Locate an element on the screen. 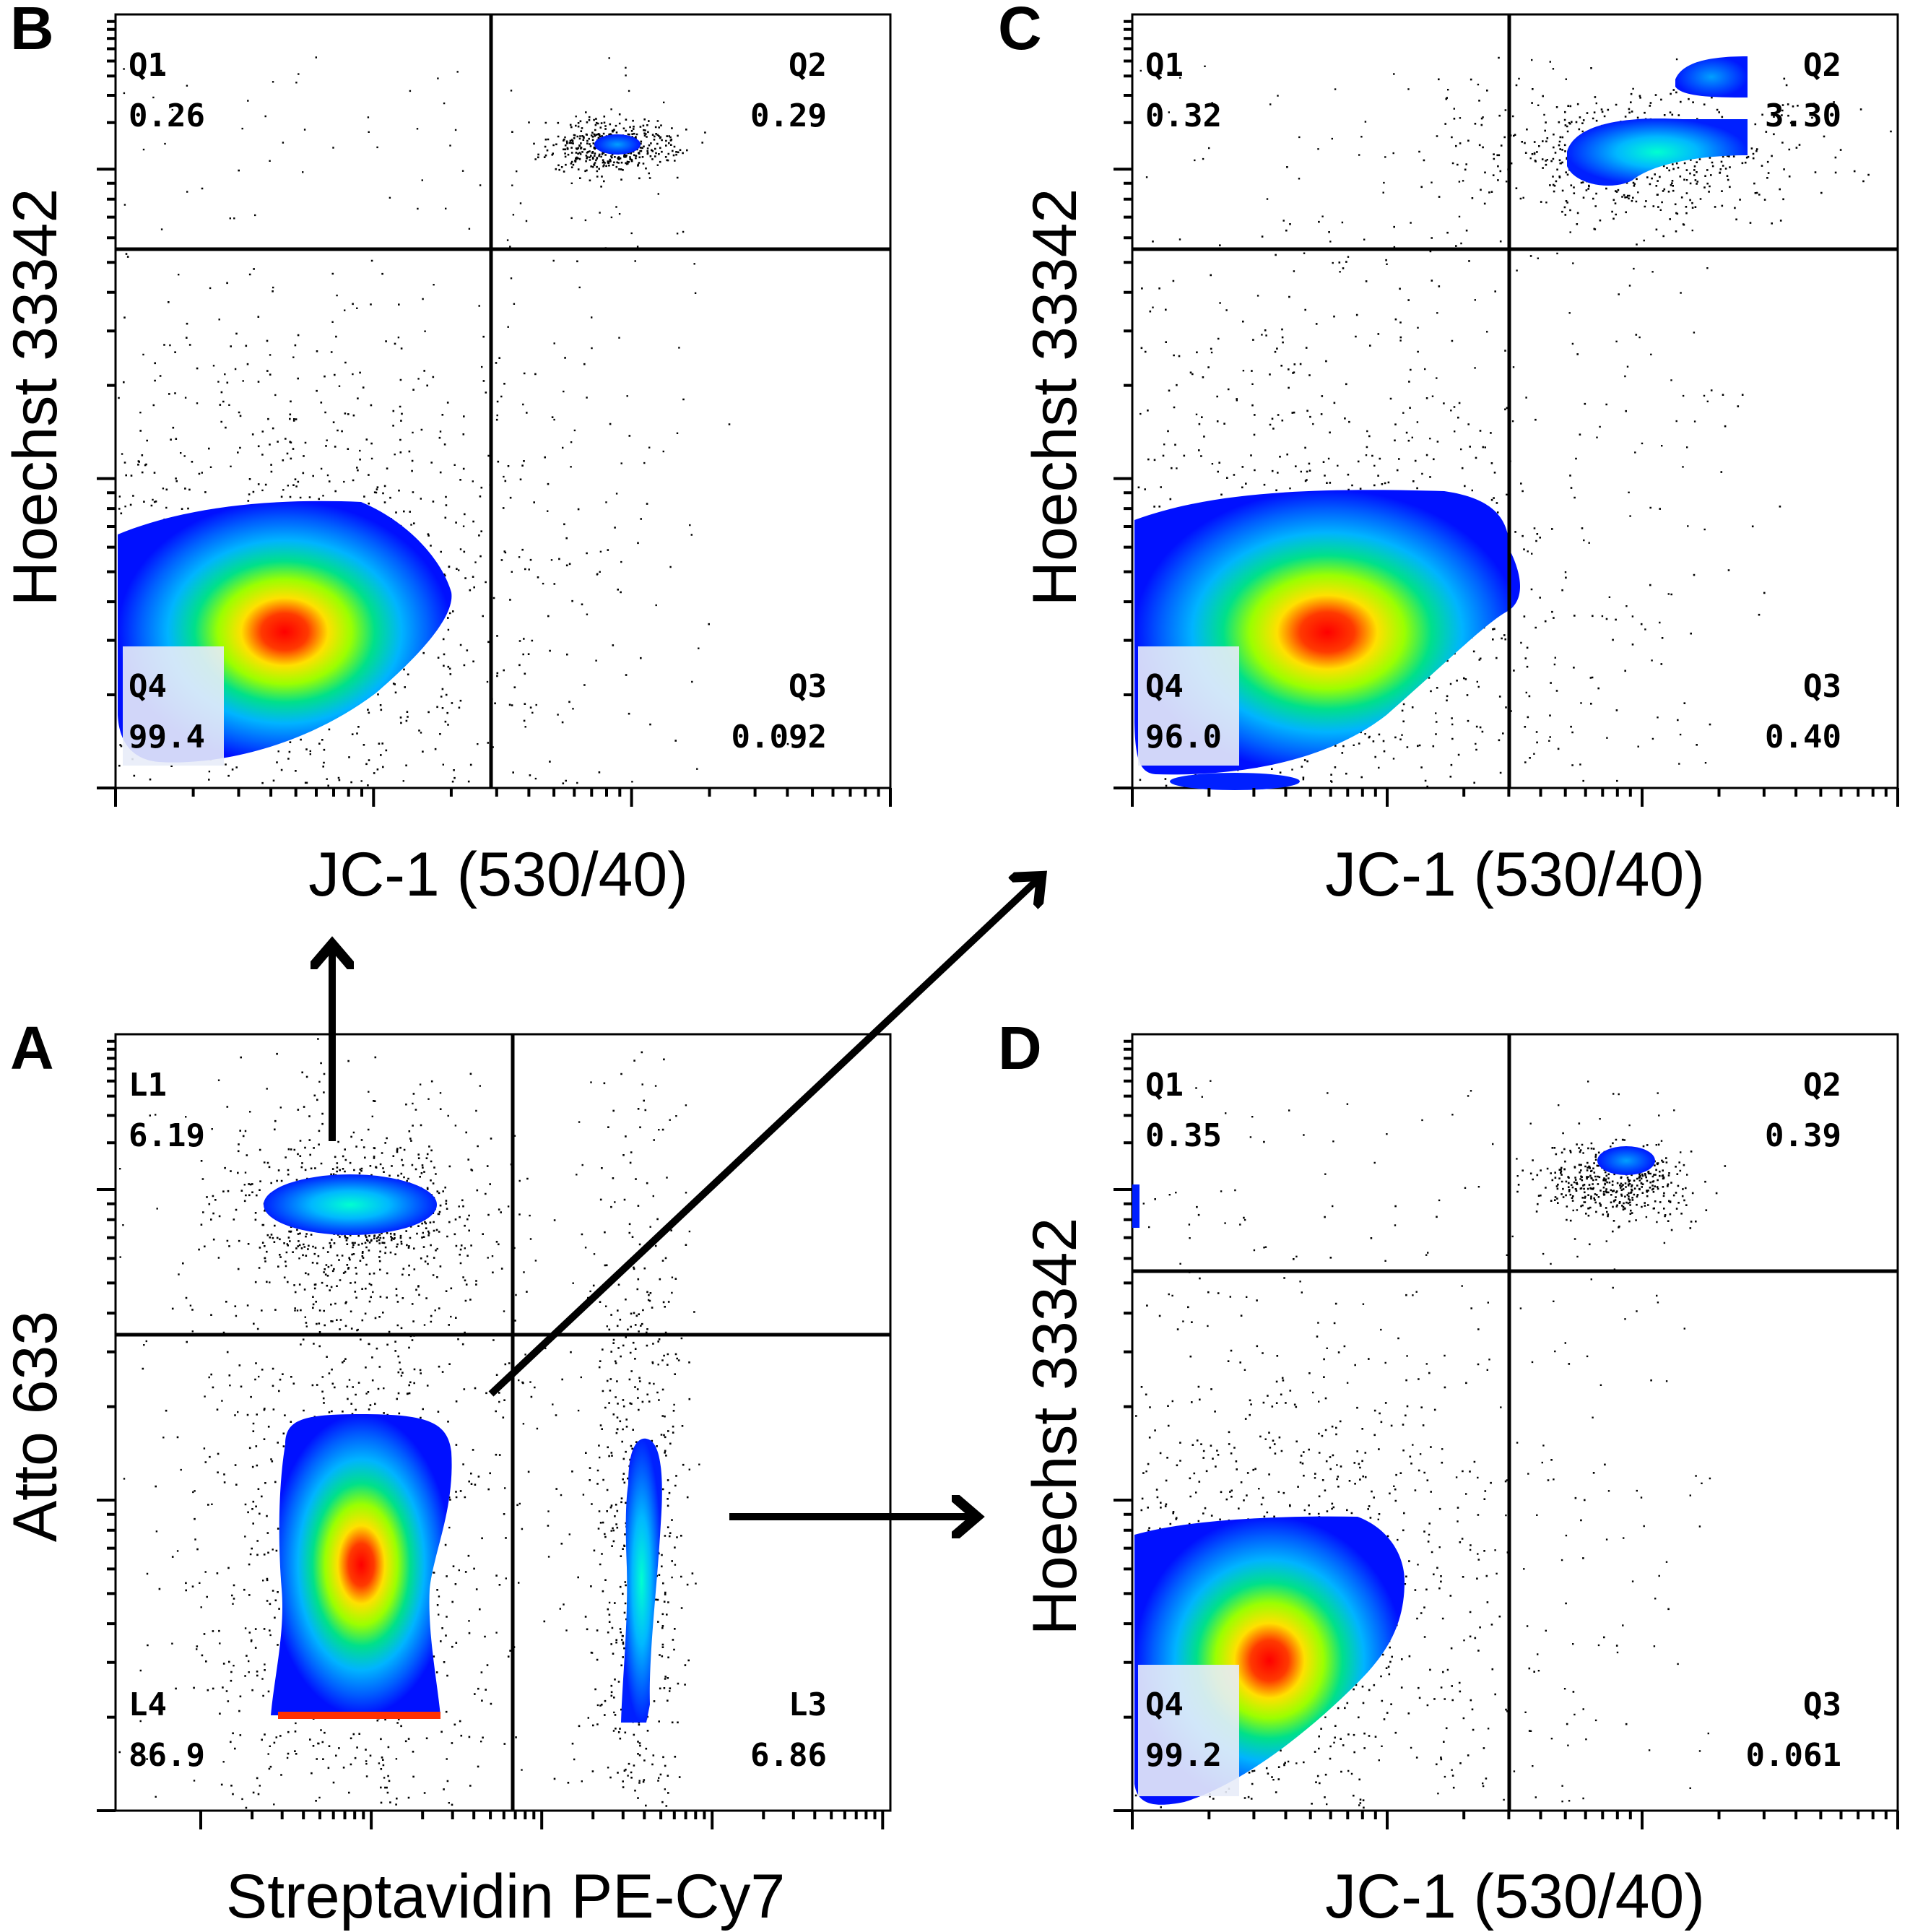 The width and height of the screenshot is (1910, 1932). panel-a-l3-cluster is located at coordinates (641, 1580).